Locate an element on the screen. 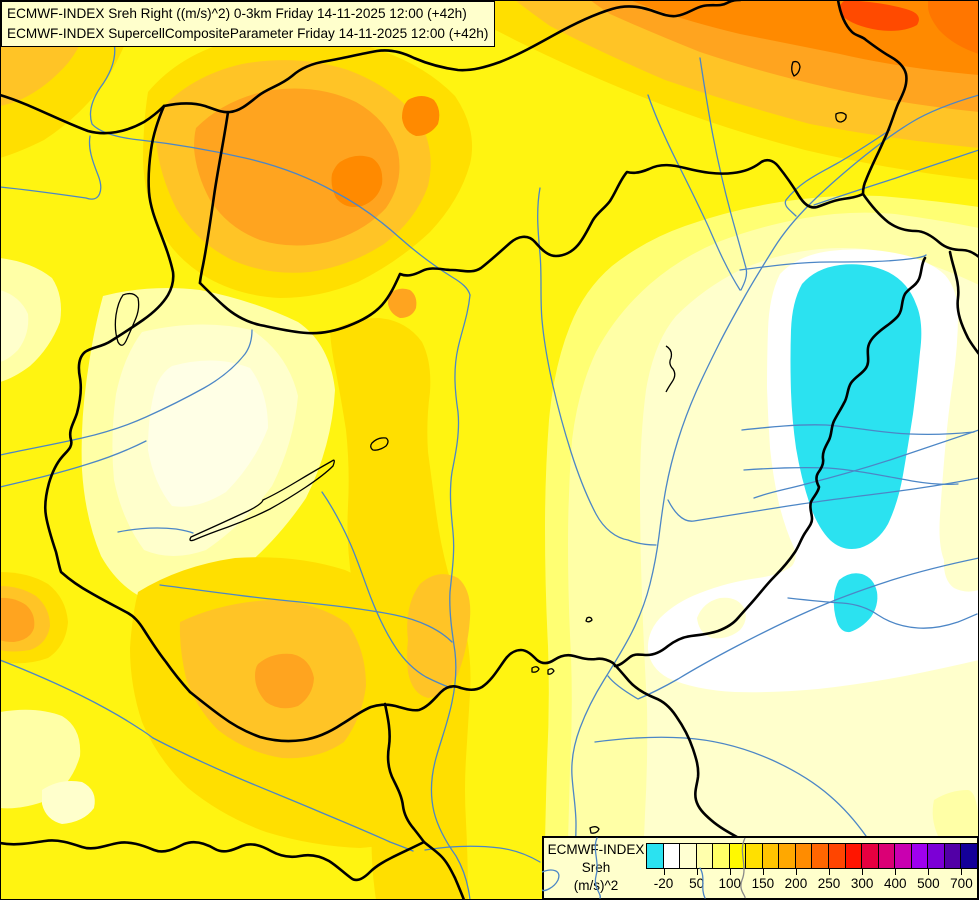 The height and width of the screenshot is (900, 979). border-czech-slovakia is located at coordinates (452, 57).